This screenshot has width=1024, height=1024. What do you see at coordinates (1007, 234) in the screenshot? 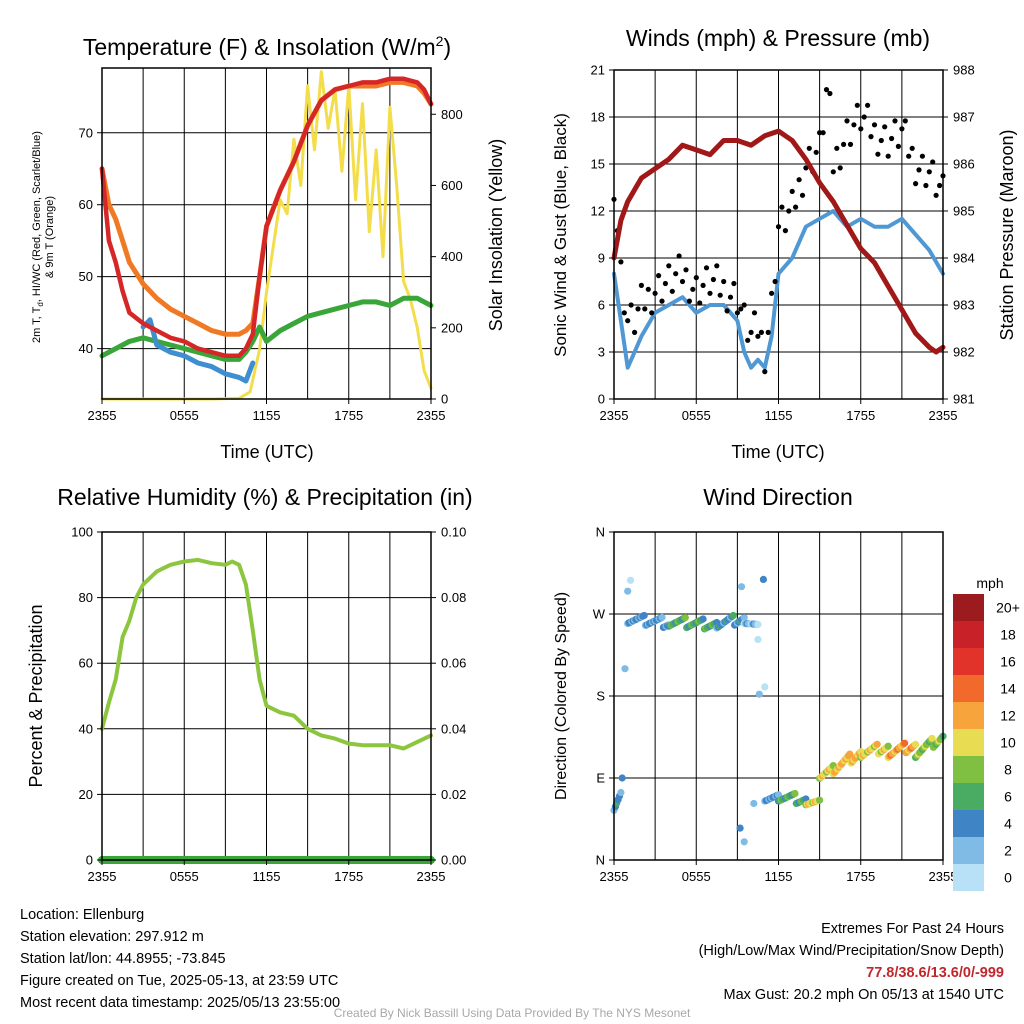
I see `winds-y2label: Station Pressure (Maroon)` at bounding box center [1007, 234].